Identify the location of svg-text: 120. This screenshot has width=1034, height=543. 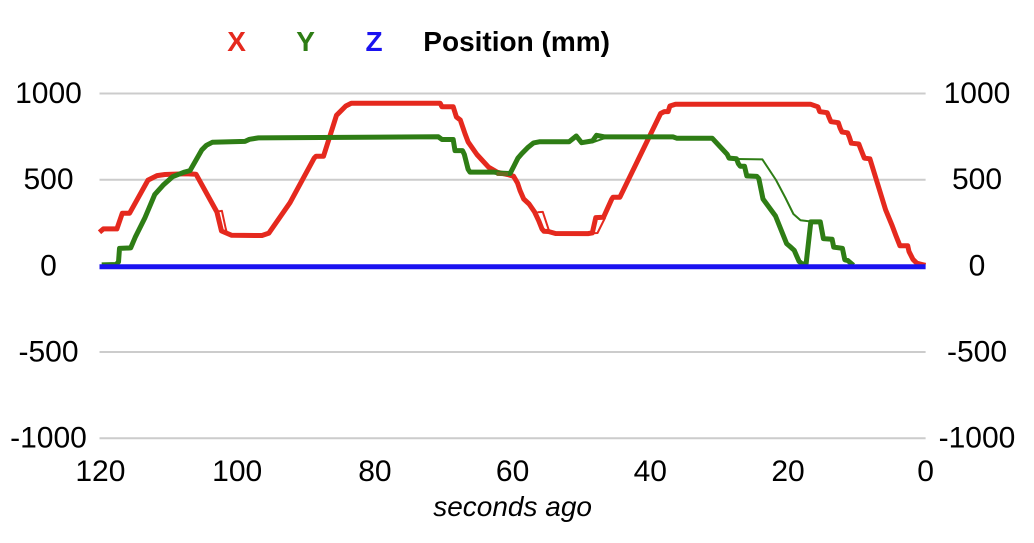
(100, 471).